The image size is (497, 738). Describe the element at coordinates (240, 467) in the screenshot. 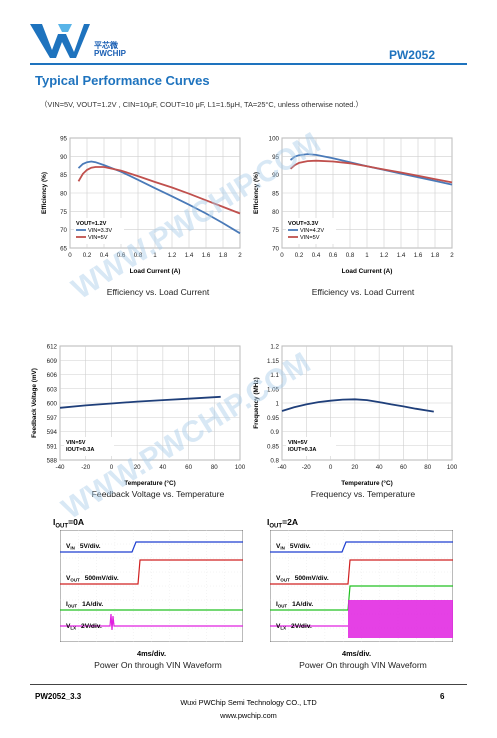

I see `x-tick-label: 100` at that location.